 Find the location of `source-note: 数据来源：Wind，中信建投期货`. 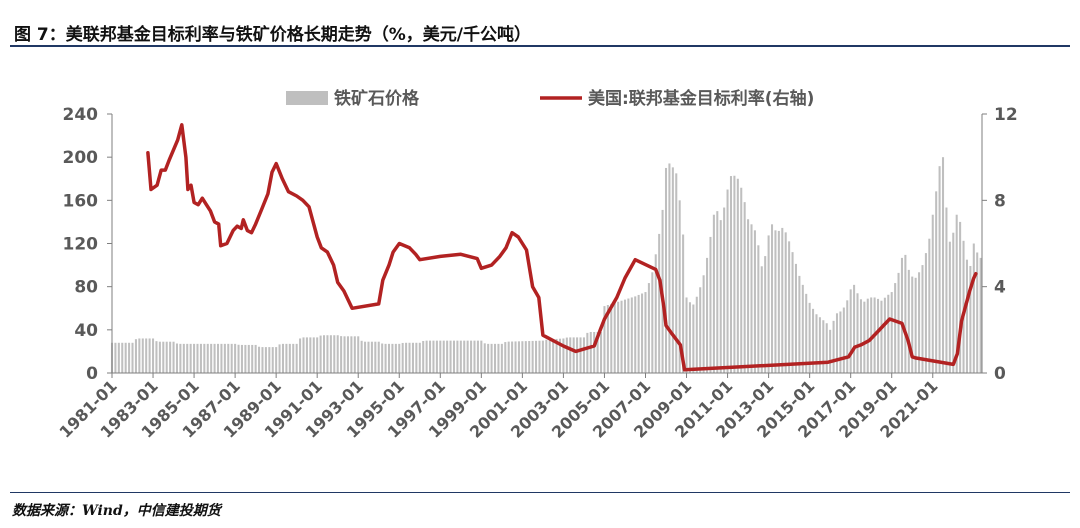

source-note: 数据来源：Wind，中信建投期货 is located at coordinates (116, 511).